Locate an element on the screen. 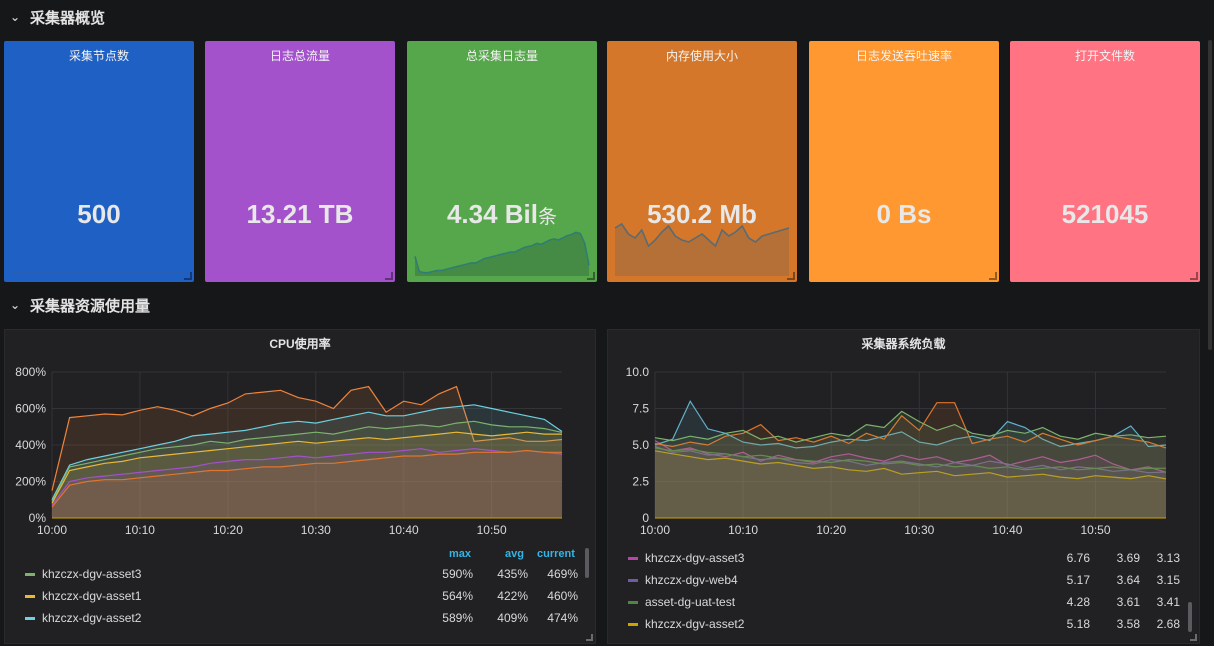 The height and width of the screenshot is (646, 1214). stat-panel-log-traffic: 日志总流量 13.21 TB is located at coordinates (300, 161).